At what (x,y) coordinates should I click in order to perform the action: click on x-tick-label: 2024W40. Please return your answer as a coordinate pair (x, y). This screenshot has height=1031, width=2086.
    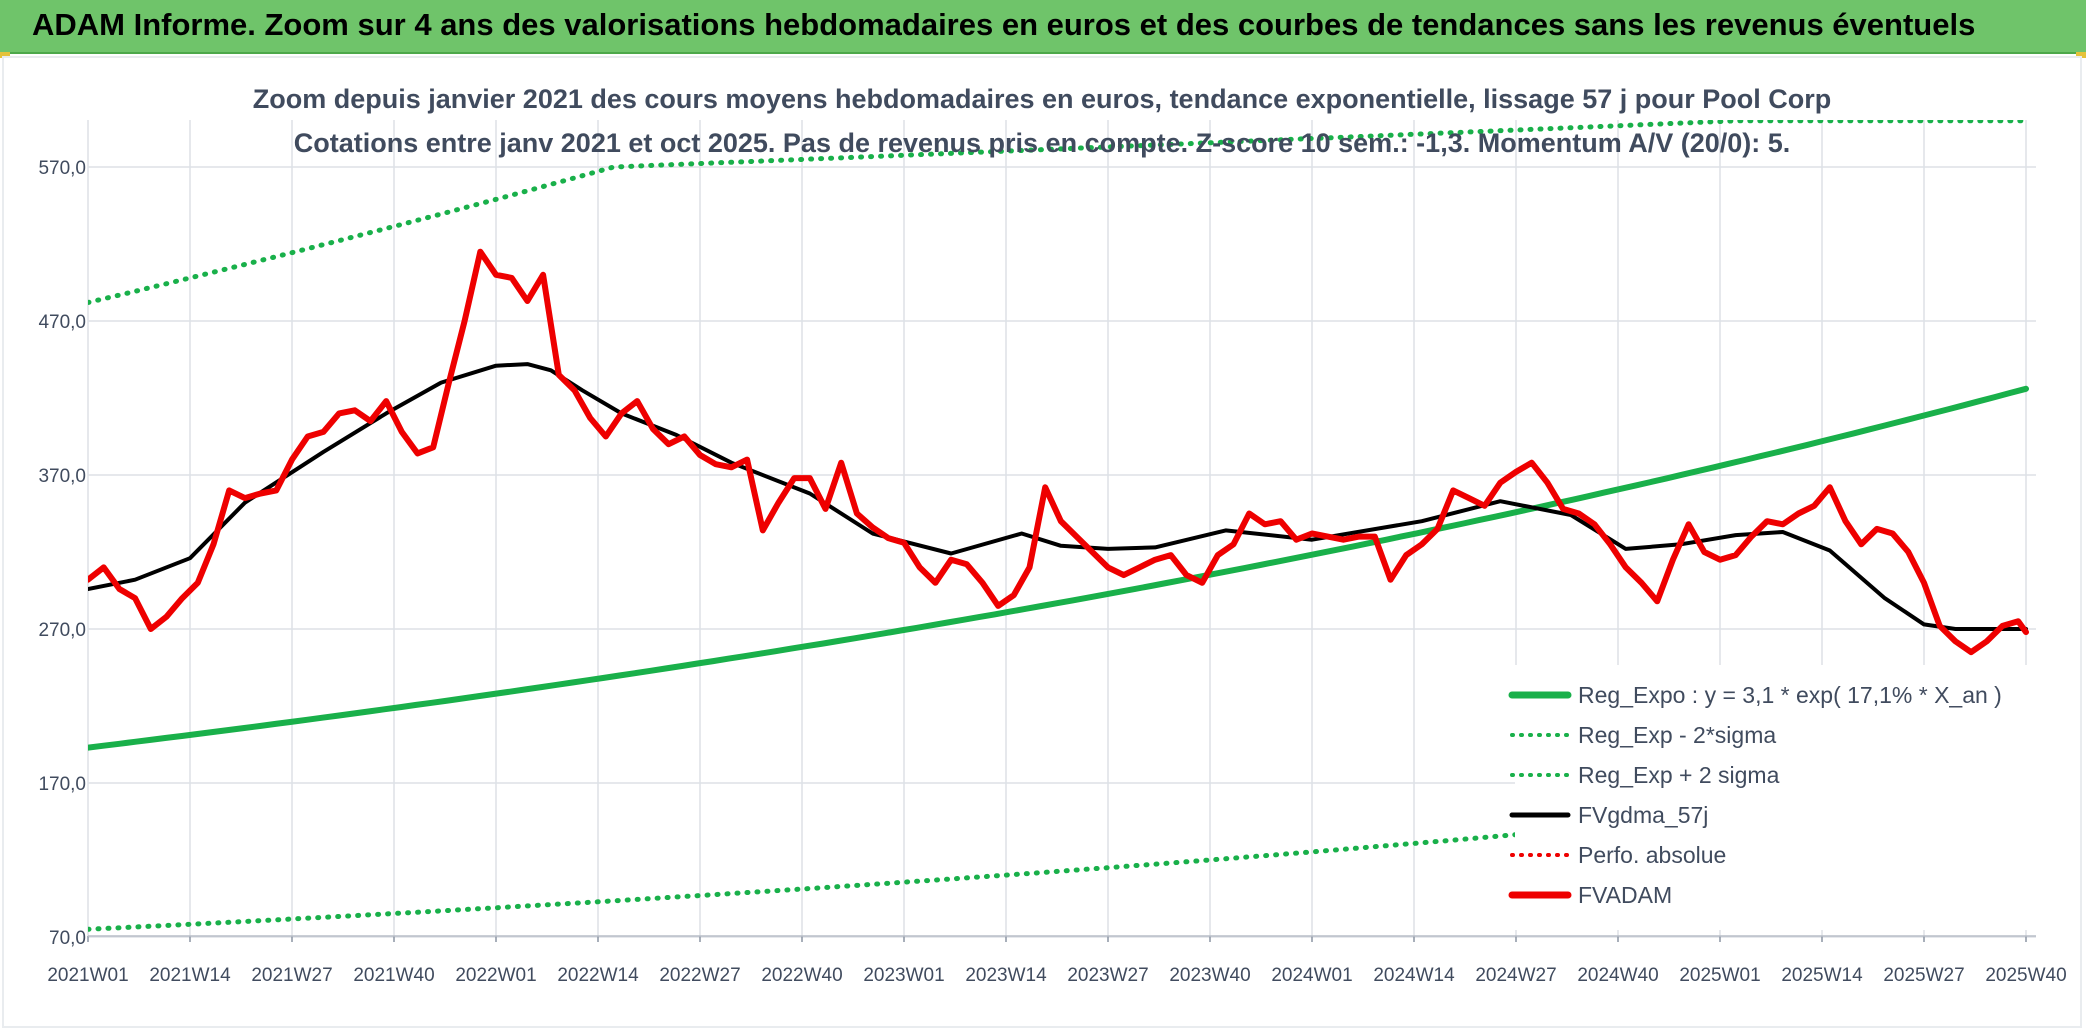
    Looking at the image, I should click on (1617, 975).